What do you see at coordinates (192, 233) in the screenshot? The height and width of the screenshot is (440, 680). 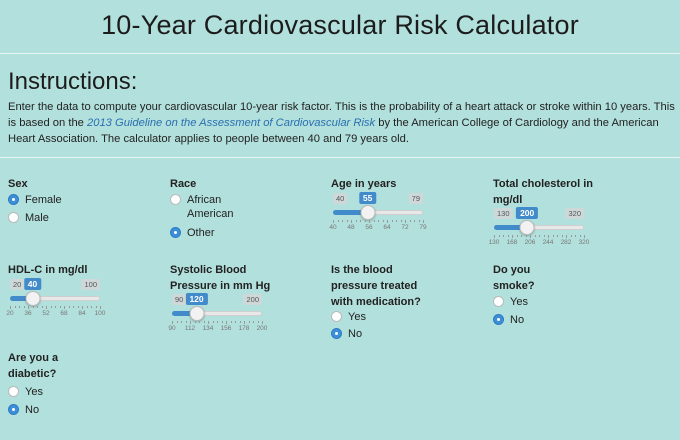 I see `race-option-other: Other` at bounding box center [192, 233].